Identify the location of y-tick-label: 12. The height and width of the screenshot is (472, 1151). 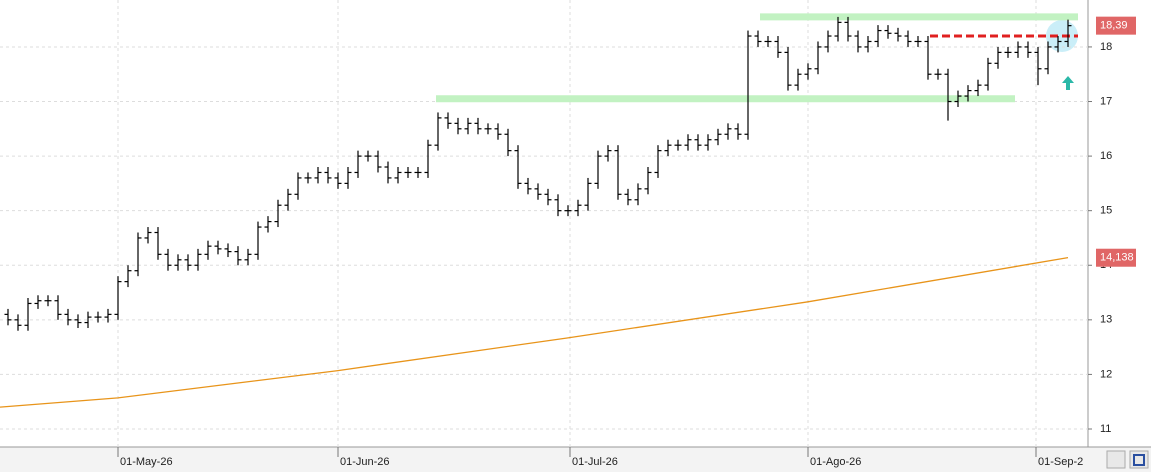
(1106, 374).